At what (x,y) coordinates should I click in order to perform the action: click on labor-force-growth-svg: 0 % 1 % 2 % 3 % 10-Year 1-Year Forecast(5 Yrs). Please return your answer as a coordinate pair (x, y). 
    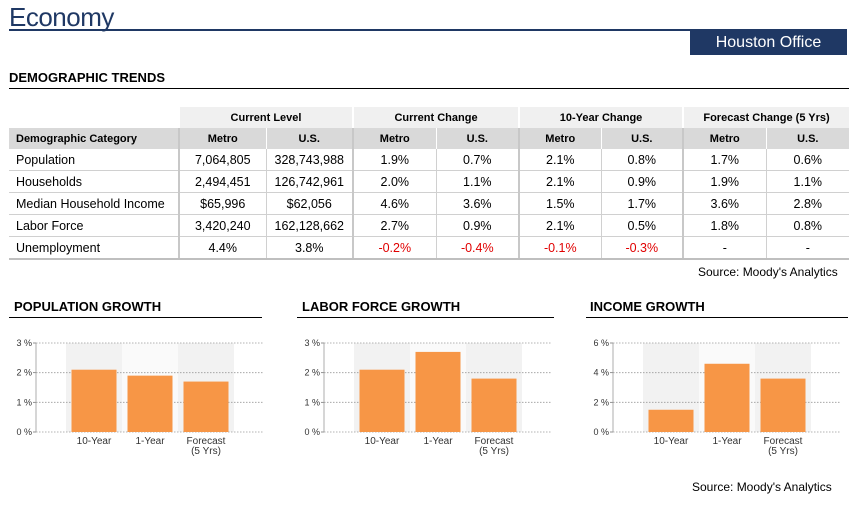
    Looking at the image, I should click on (428, 397).